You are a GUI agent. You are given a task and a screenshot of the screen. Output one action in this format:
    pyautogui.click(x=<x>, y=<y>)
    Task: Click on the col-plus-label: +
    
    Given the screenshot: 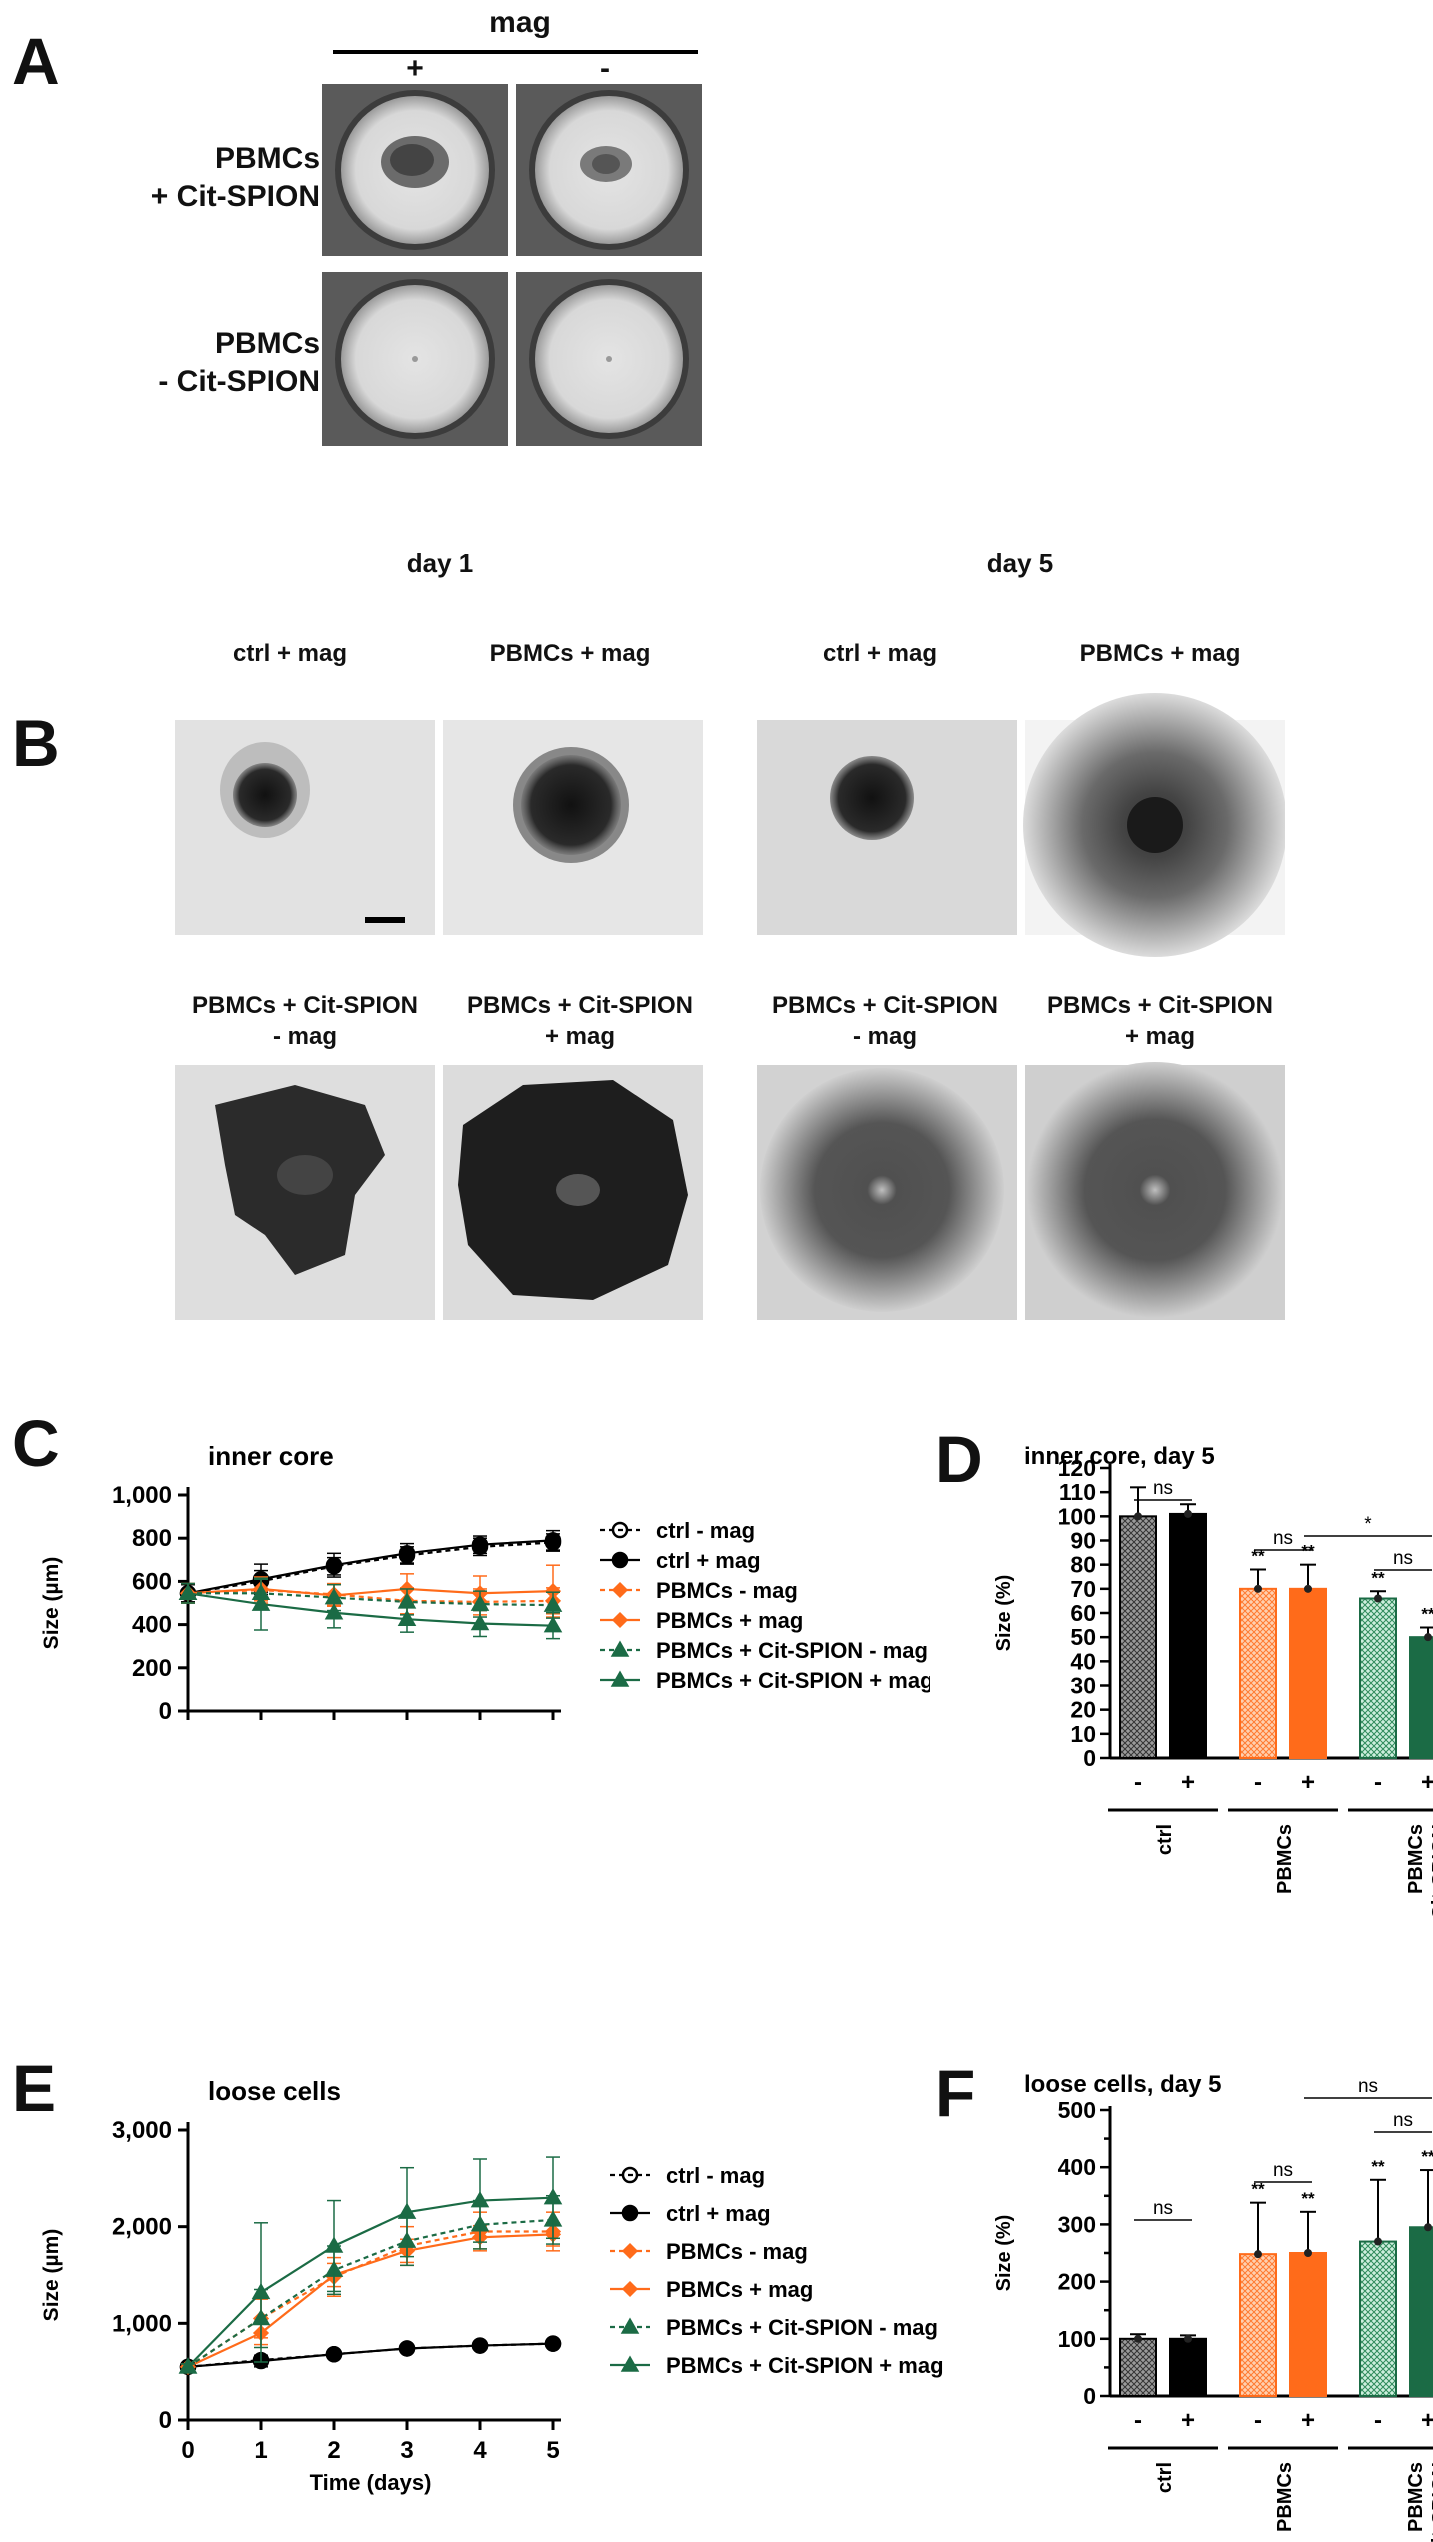 What is the action you would take?
    pyautogui.click(x=415, y=68)
    